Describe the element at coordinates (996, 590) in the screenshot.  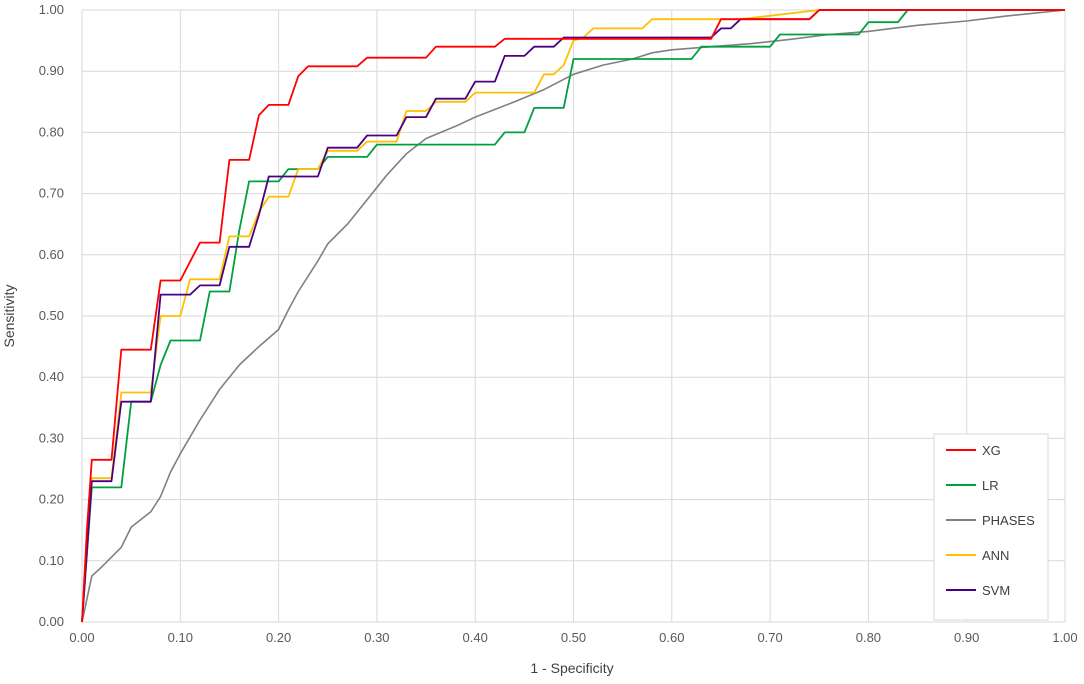
I see `legend-label-svm: SVM` at that location.